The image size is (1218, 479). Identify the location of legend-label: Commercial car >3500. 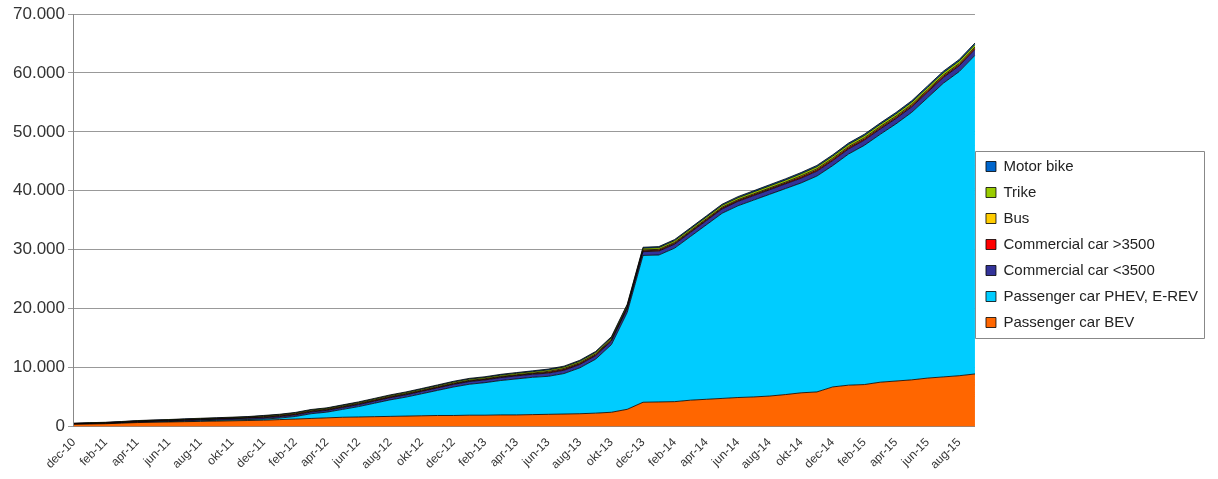
(1079, 243).